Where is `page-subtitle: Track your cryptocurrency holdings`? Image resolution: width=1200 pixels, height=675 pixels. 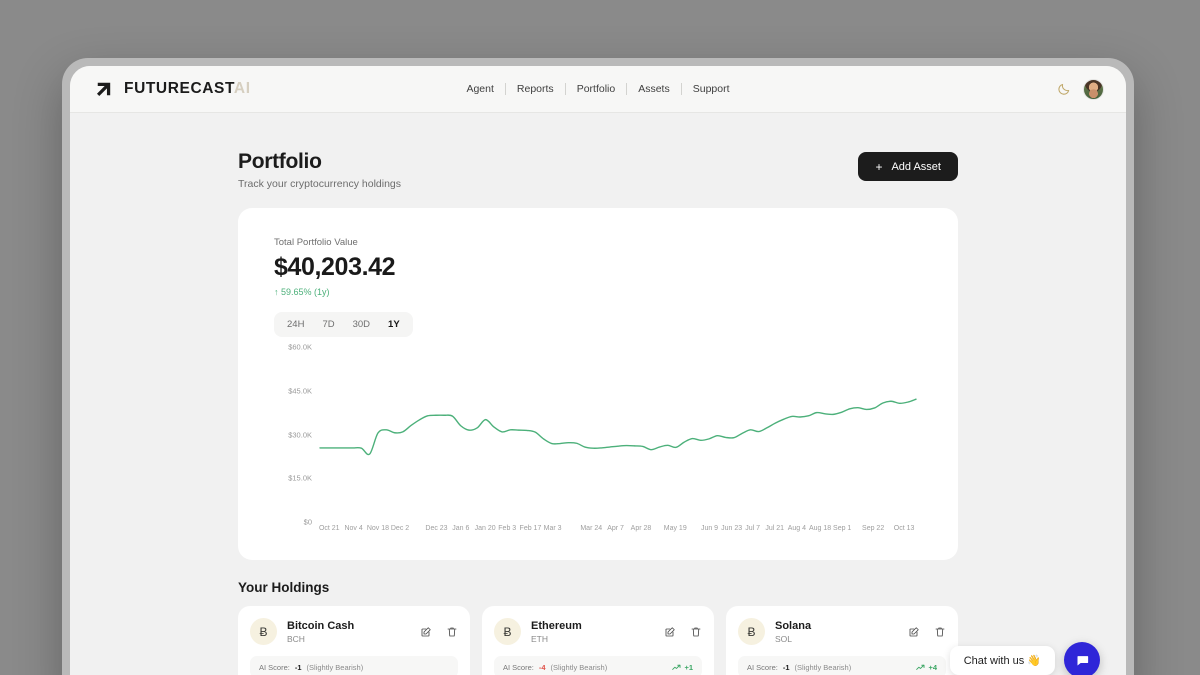
page-subtitle: Track your cryptocurrency holdings is located at coordinates (320, 184).